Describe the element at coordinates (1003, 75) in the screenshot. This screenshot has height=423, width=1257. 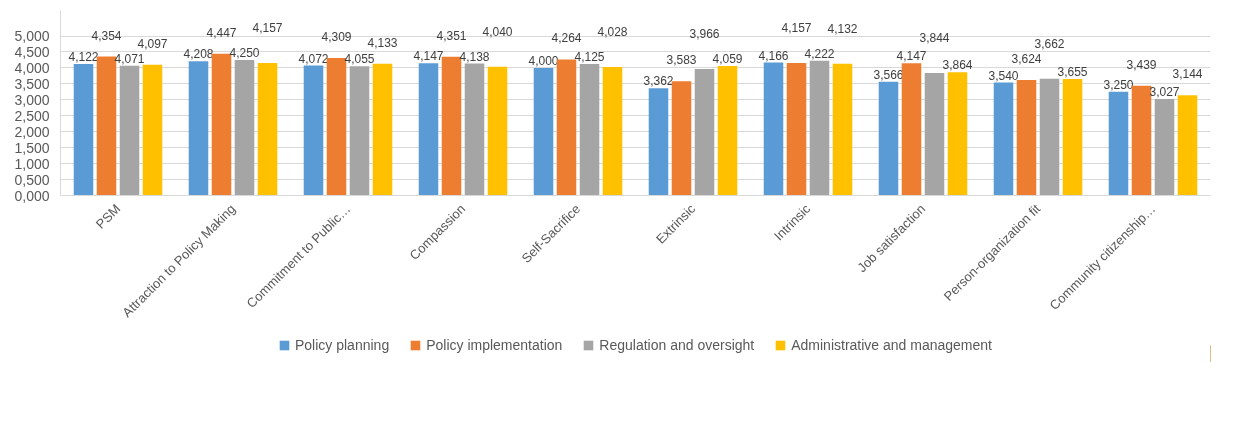
I see `data-label: 3,540` at that location.